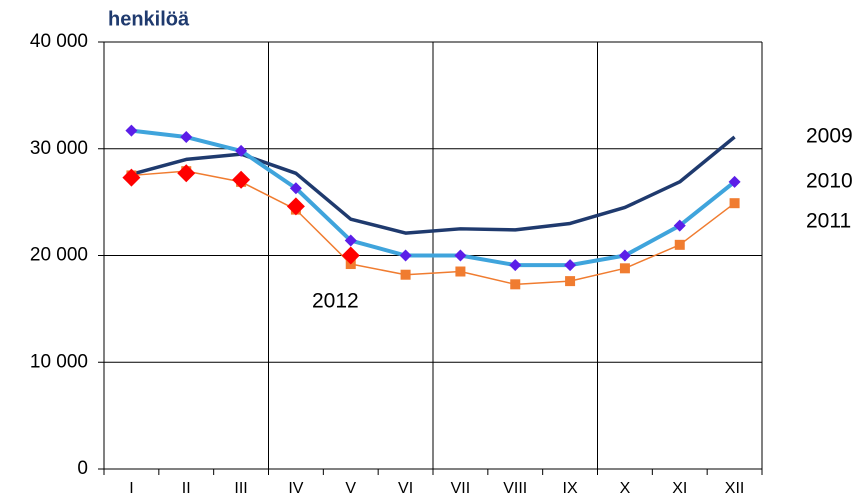 The image size is (862, 497). Describe the element at coordinates (829, 136) in the screenshot. I see `series-label: 2009` at that location.